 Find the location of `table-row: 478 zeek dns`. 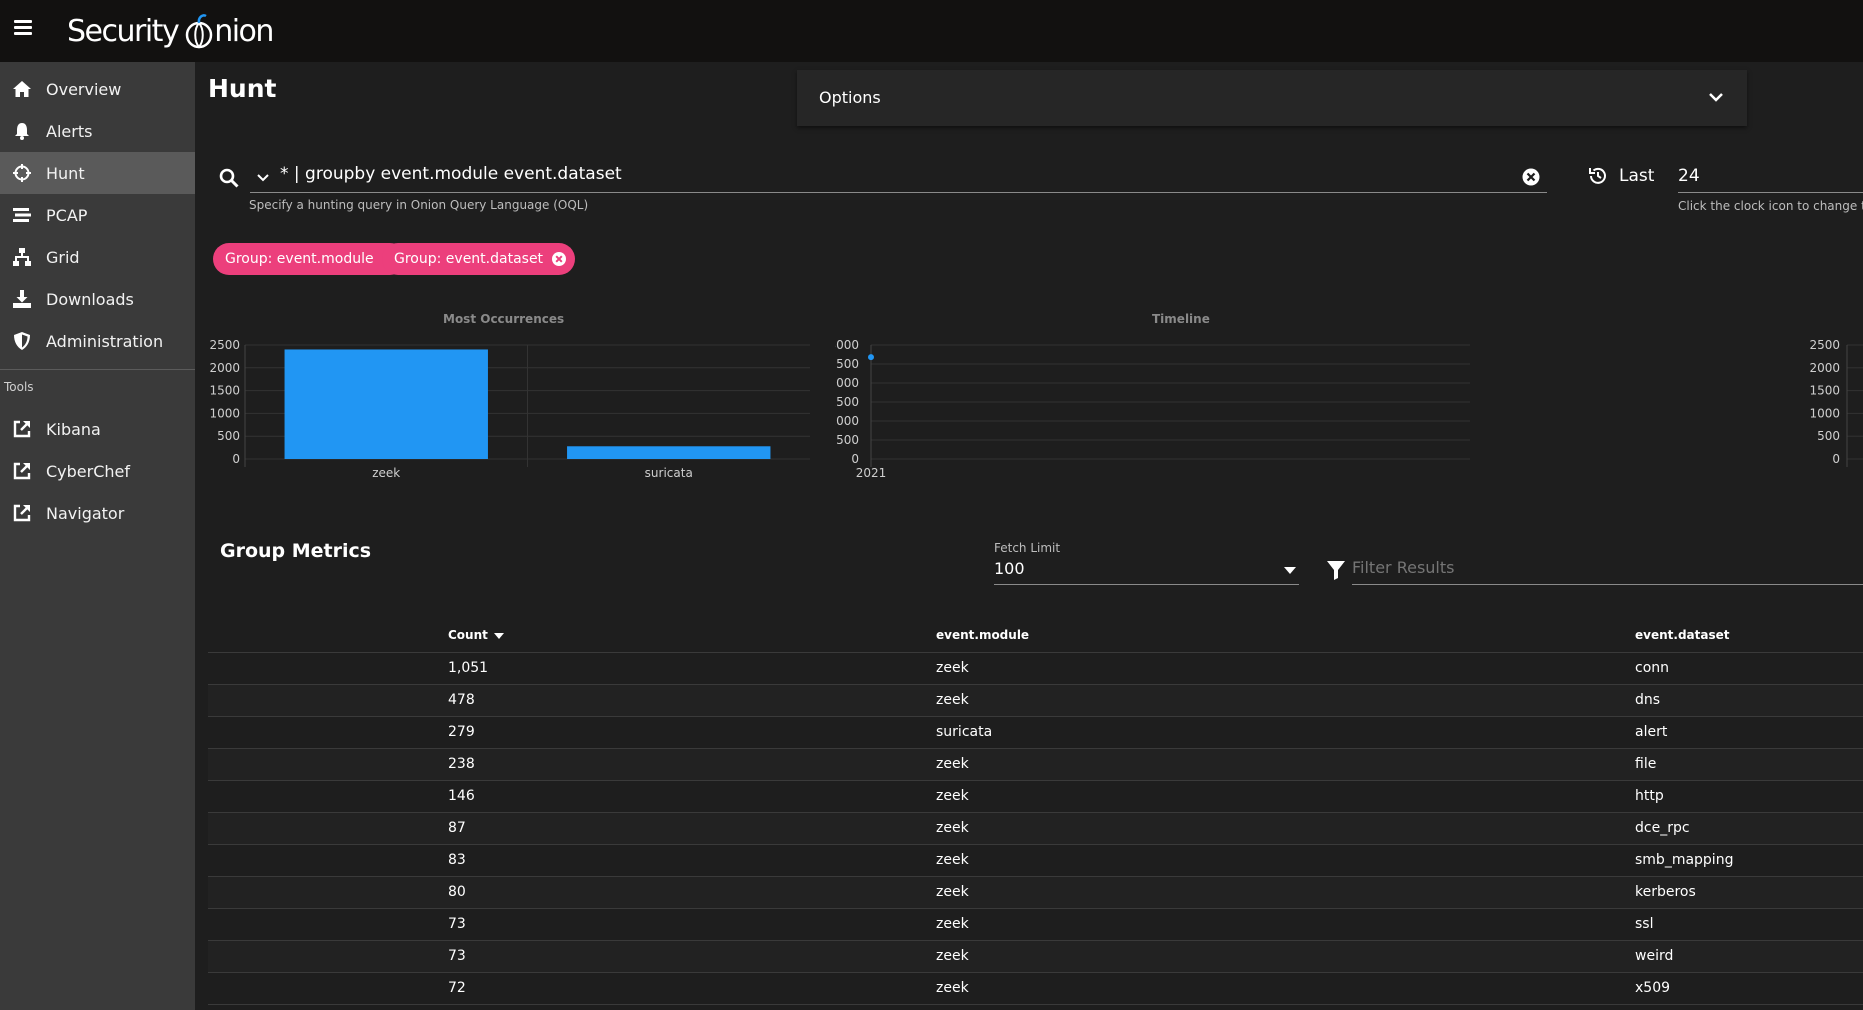

table-row: 478 zeek dns is located at coordinates (1035, 701).